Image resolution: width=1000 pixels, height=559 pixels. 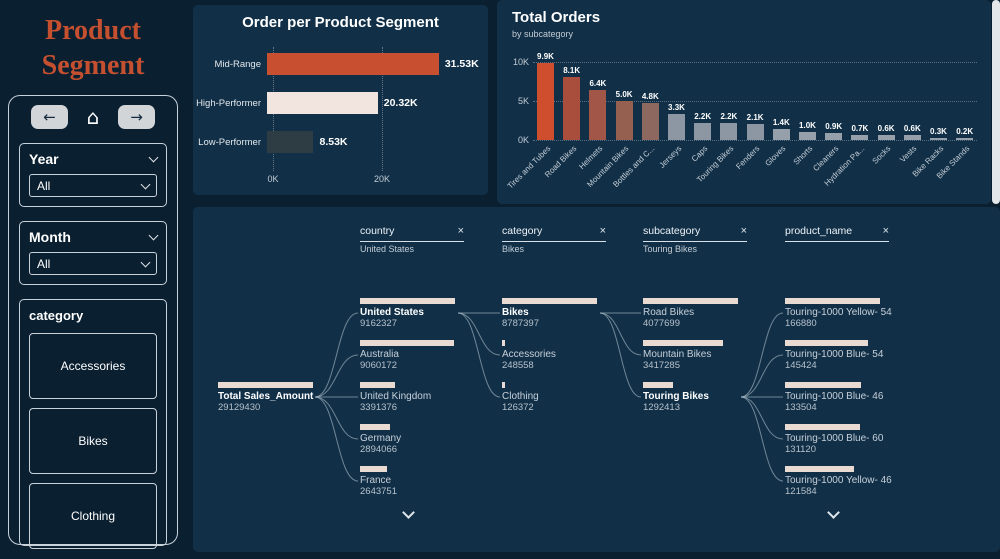 What do you see at coordinates (136, 117) in the screenshot?
I see `forward-button: →` at bounding box center [136, 117].